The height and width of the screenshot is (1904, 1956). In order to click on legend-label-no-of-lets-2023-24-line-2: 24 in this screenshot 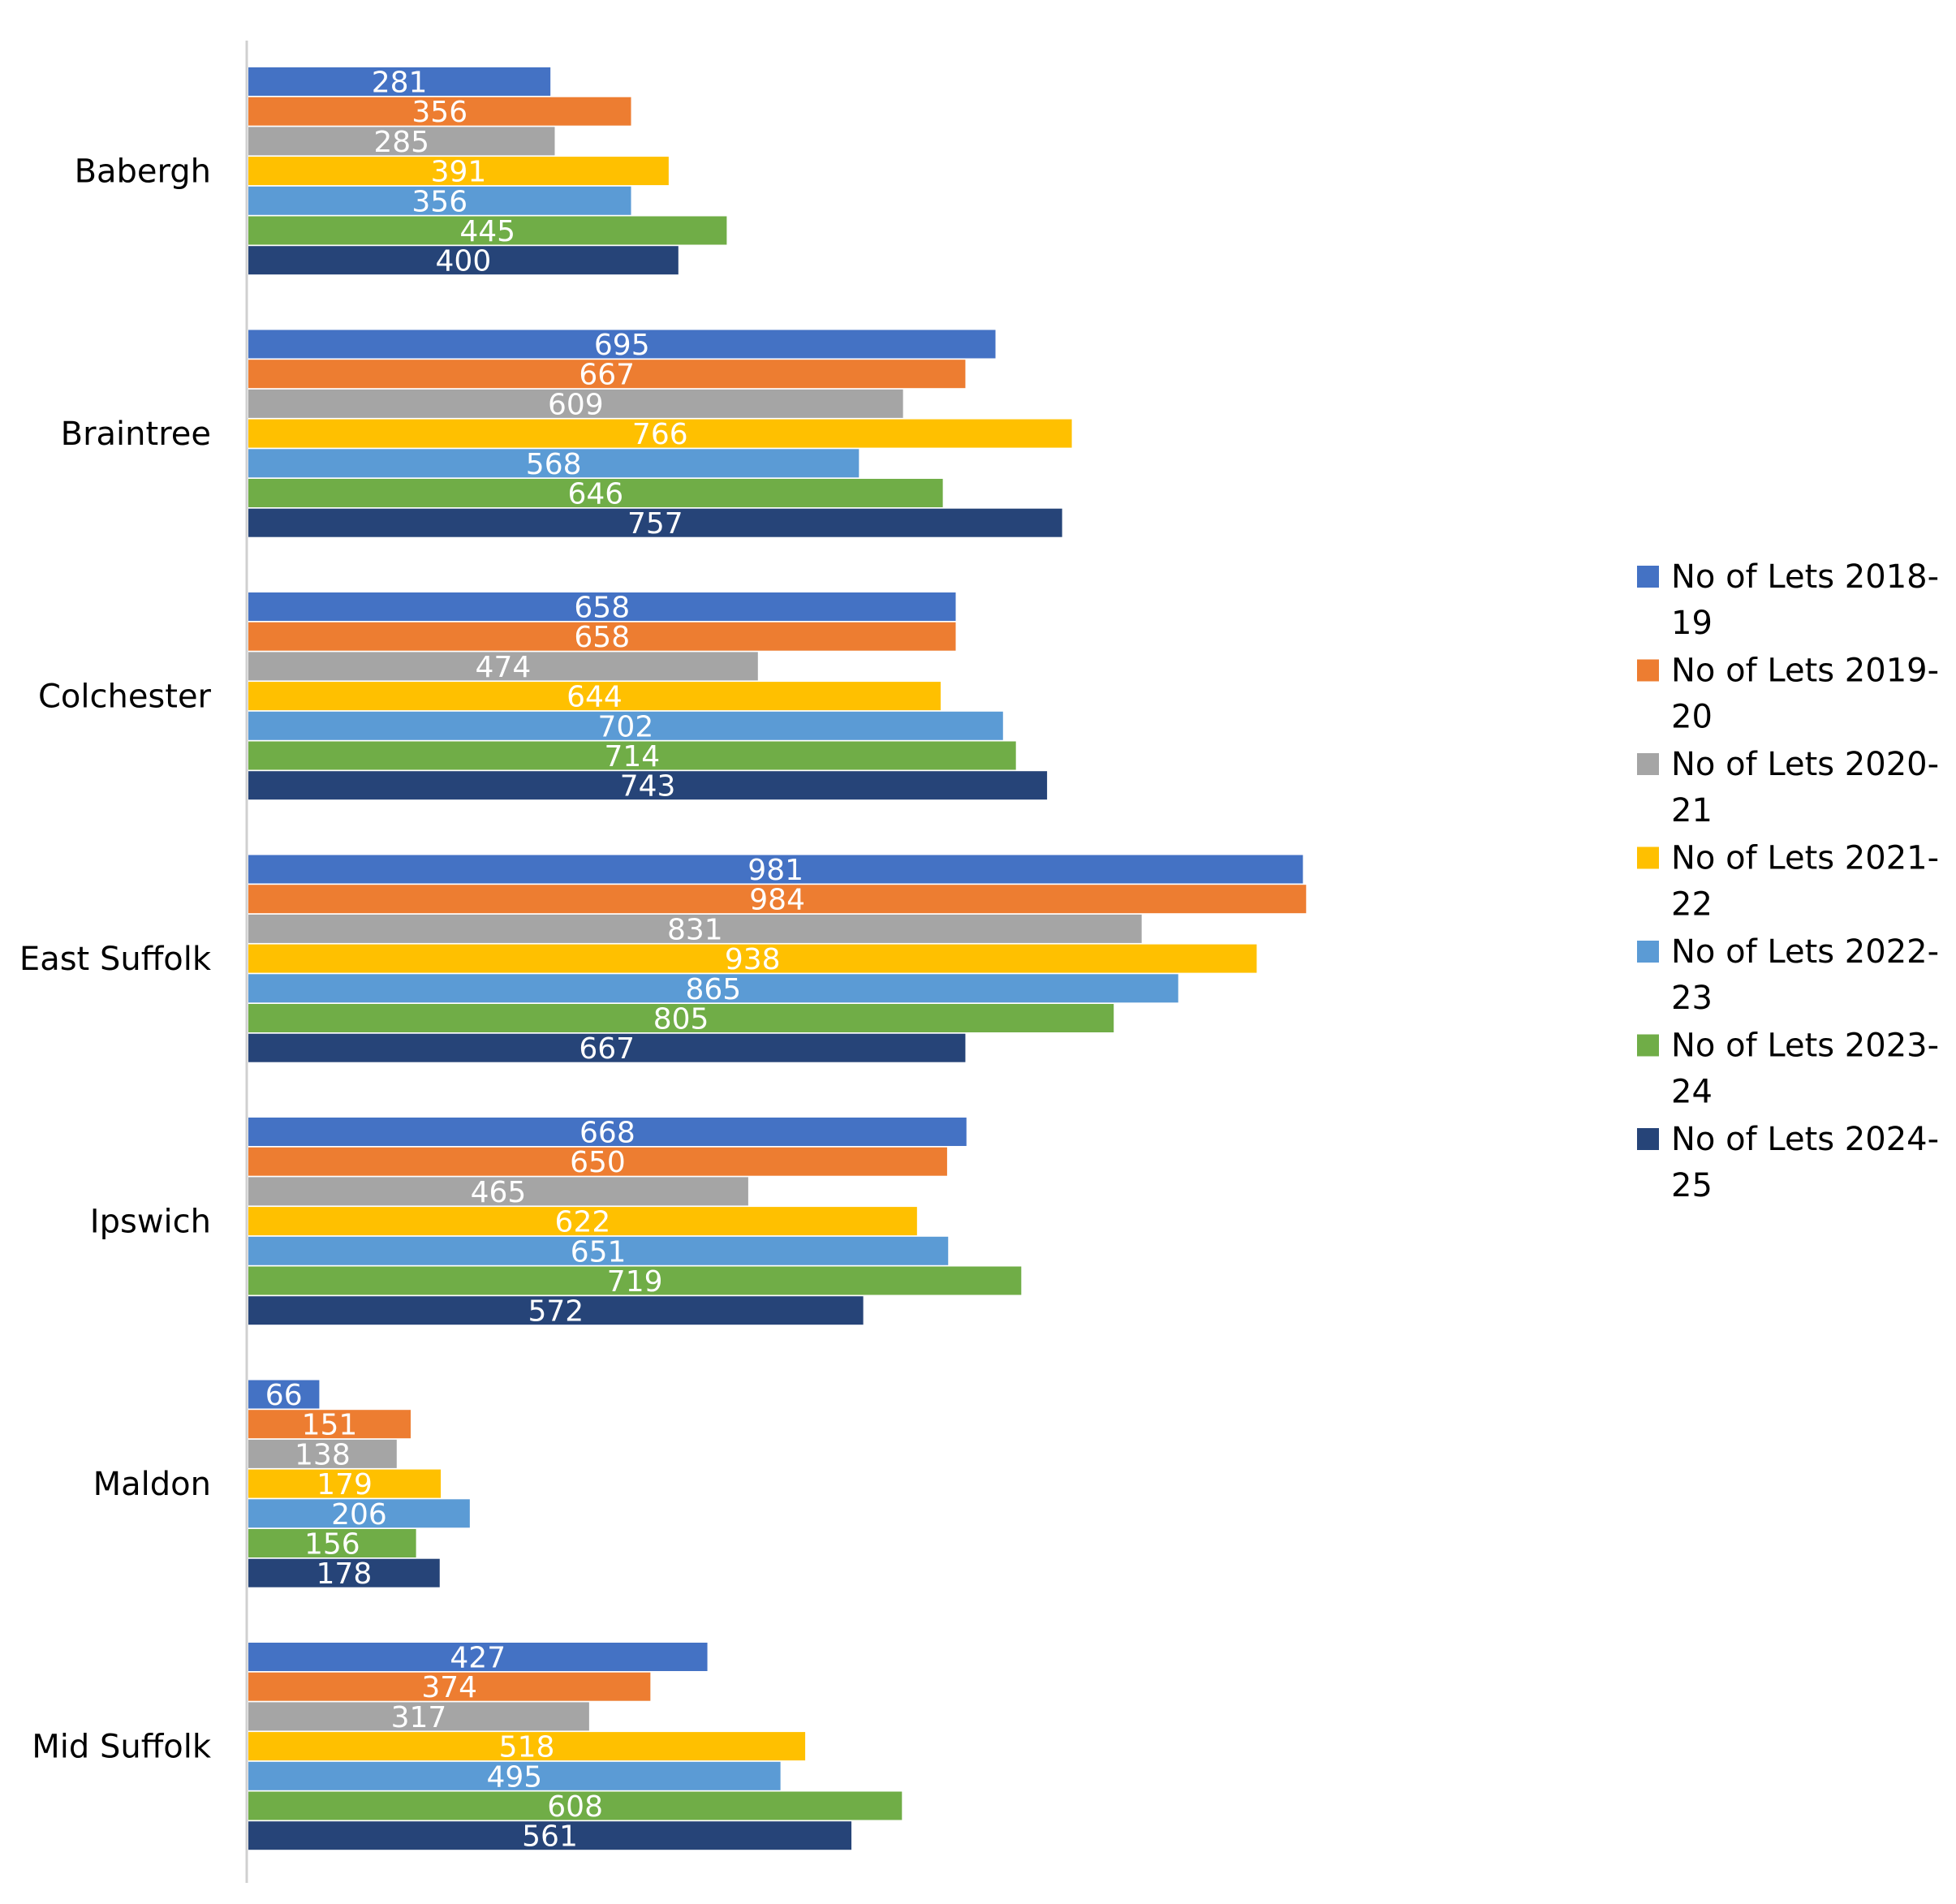, I will do `click(1692, 1093)`.